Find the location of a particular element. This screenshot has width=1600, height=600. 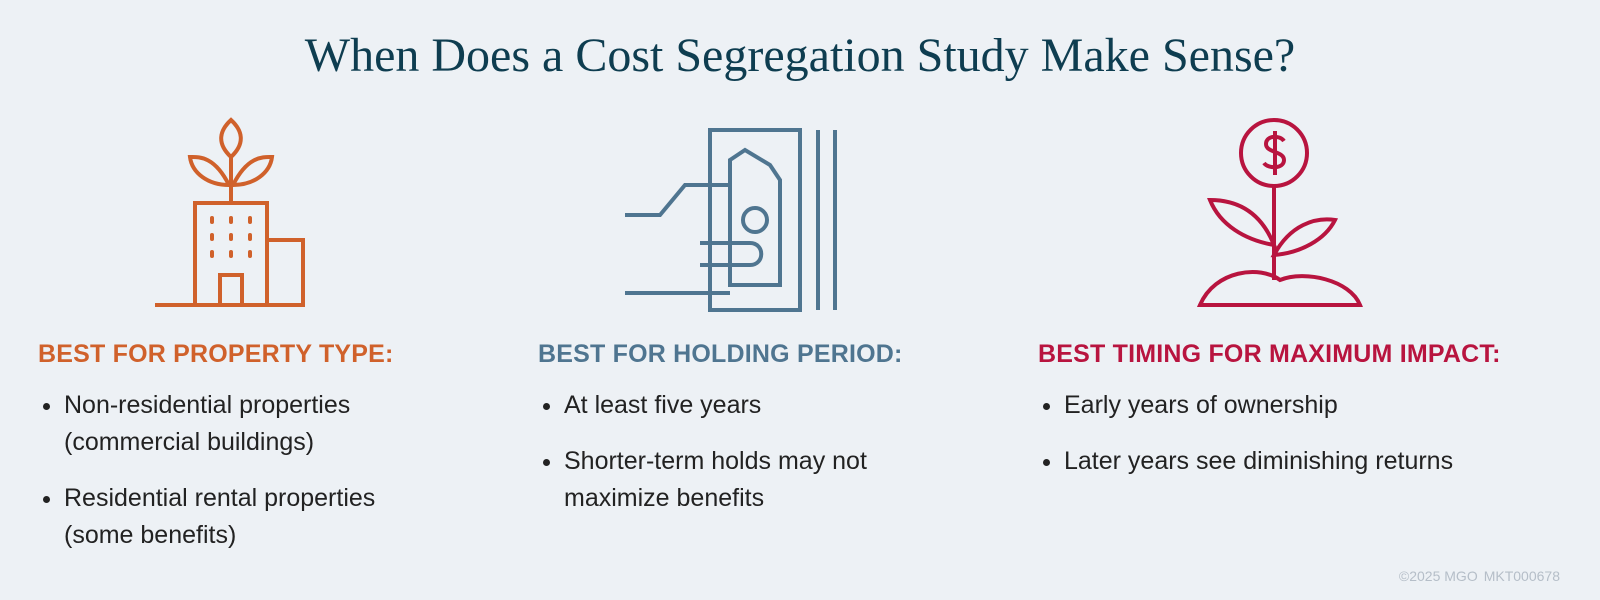

column-heading: BEST TIMING FOR MAXIMUM IMPACT: is located at coordinates (1269, 354).